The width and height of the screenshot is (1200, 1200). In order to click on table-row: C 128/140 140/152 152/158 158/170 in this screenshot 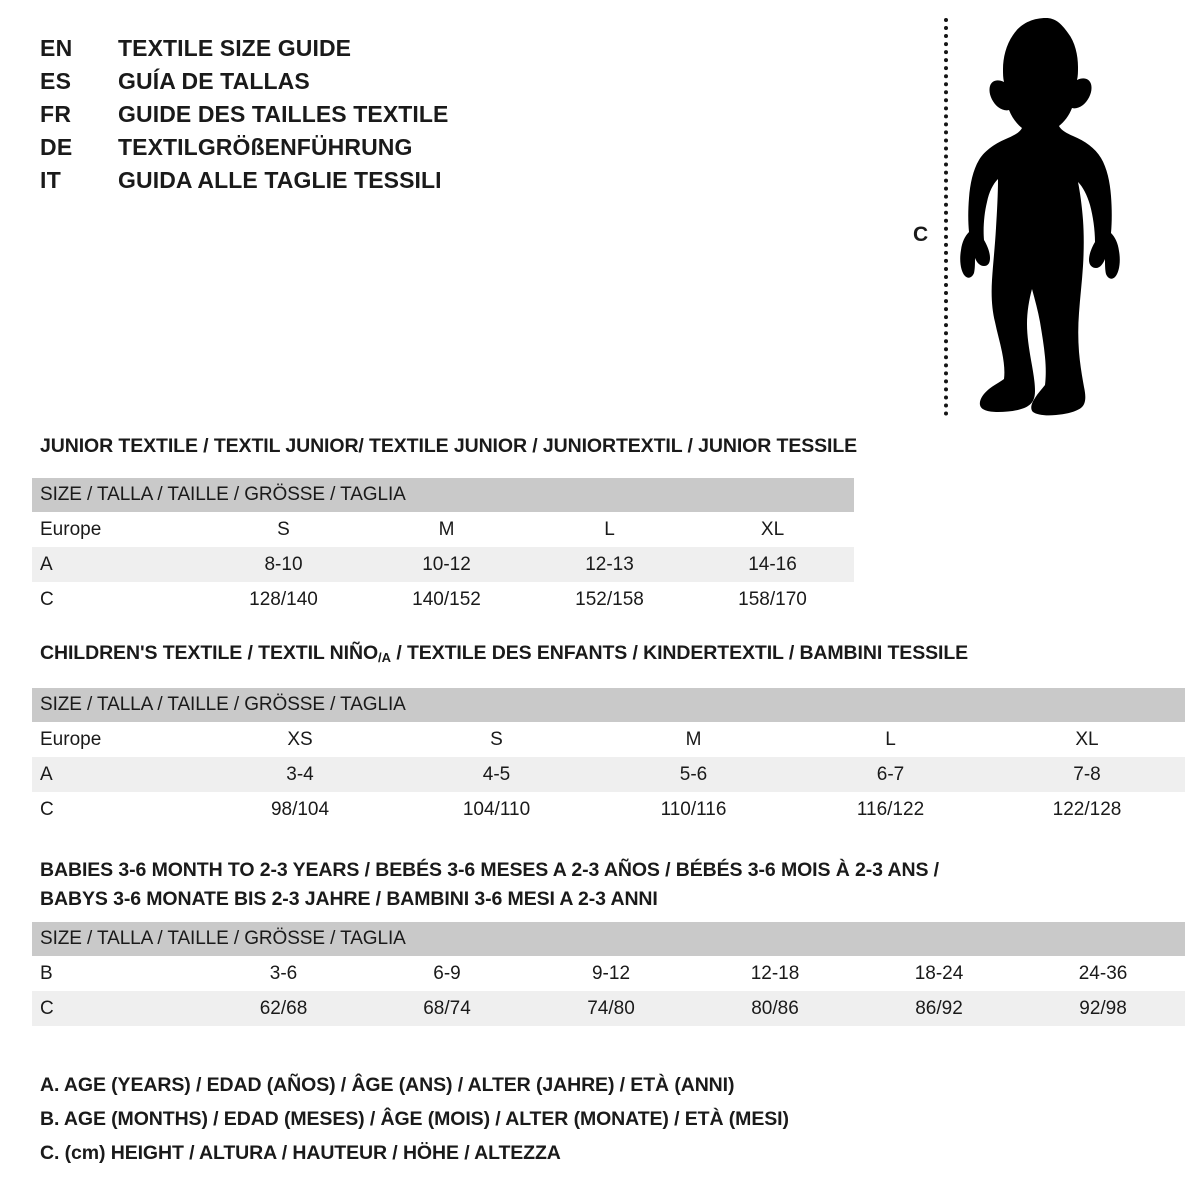, I will do `click(443, 599)`.